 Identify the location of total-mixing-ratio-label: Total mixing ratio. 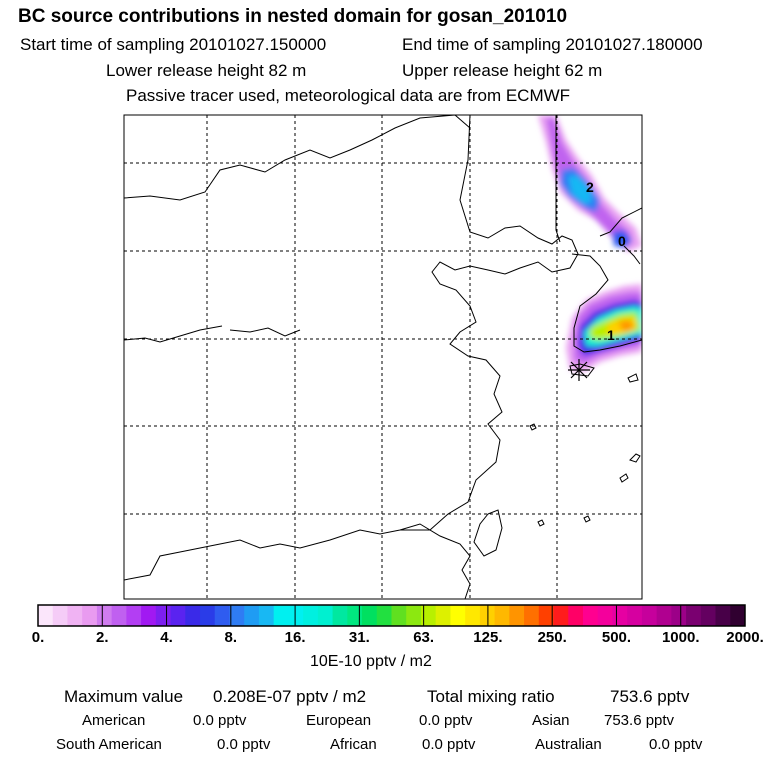
(491, 696).